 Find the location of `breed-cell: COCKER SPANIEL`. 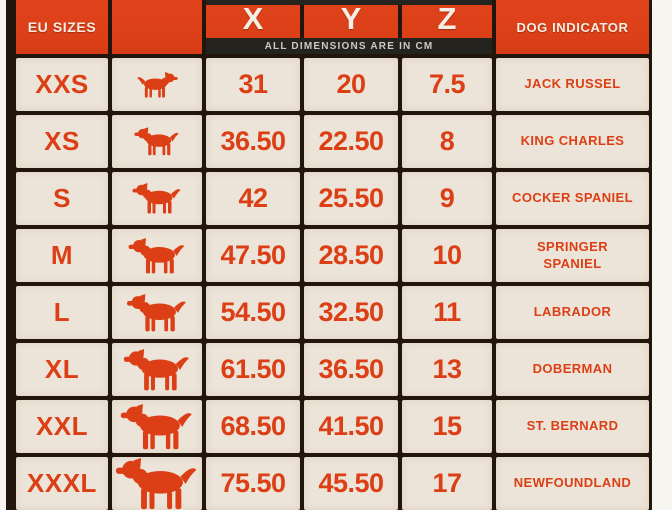

breed-cell: COCKER SPANIEL is located at coordinates (572, 198).